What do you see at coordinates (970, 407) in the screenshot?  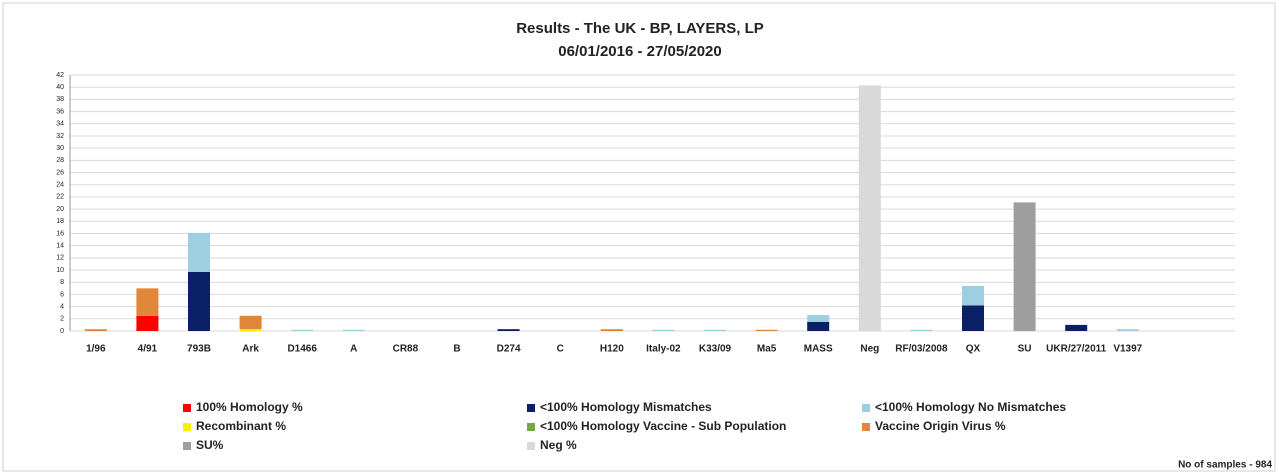 I see `legend-label: <100% Homology No Mismatches` at bounding box center [970, 407].